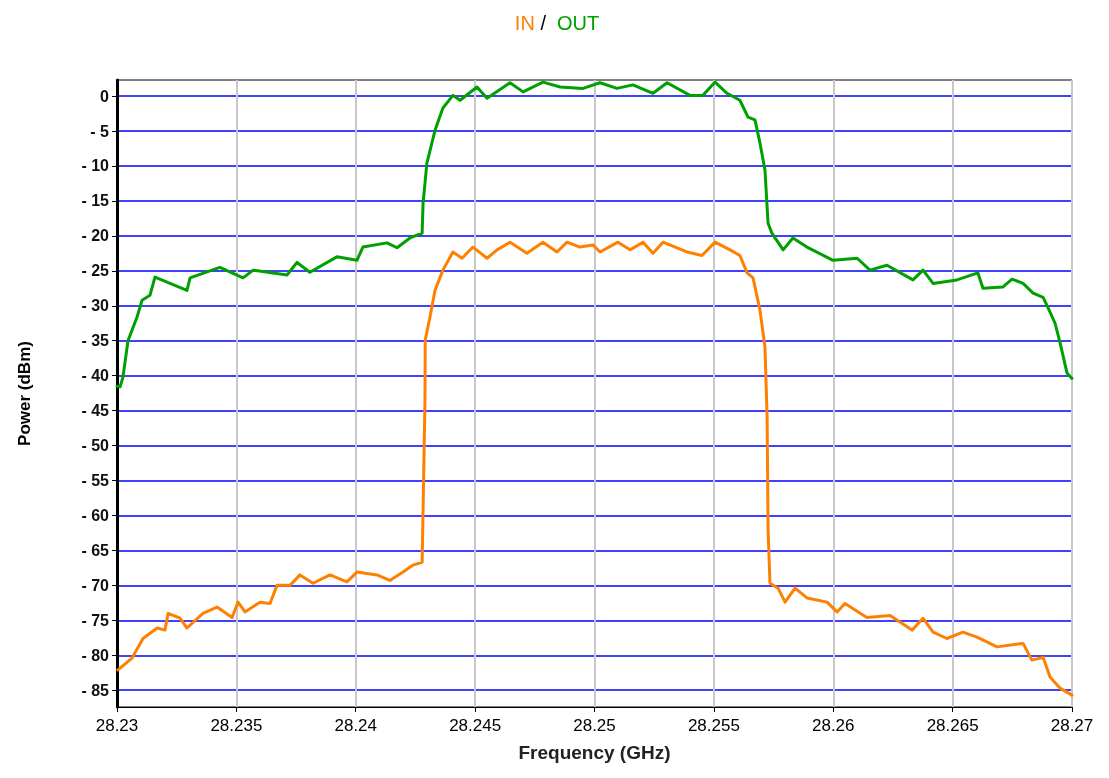 The image size is (1109, 778). I want to click on y-tick-label: - 50, so click(95, 446).